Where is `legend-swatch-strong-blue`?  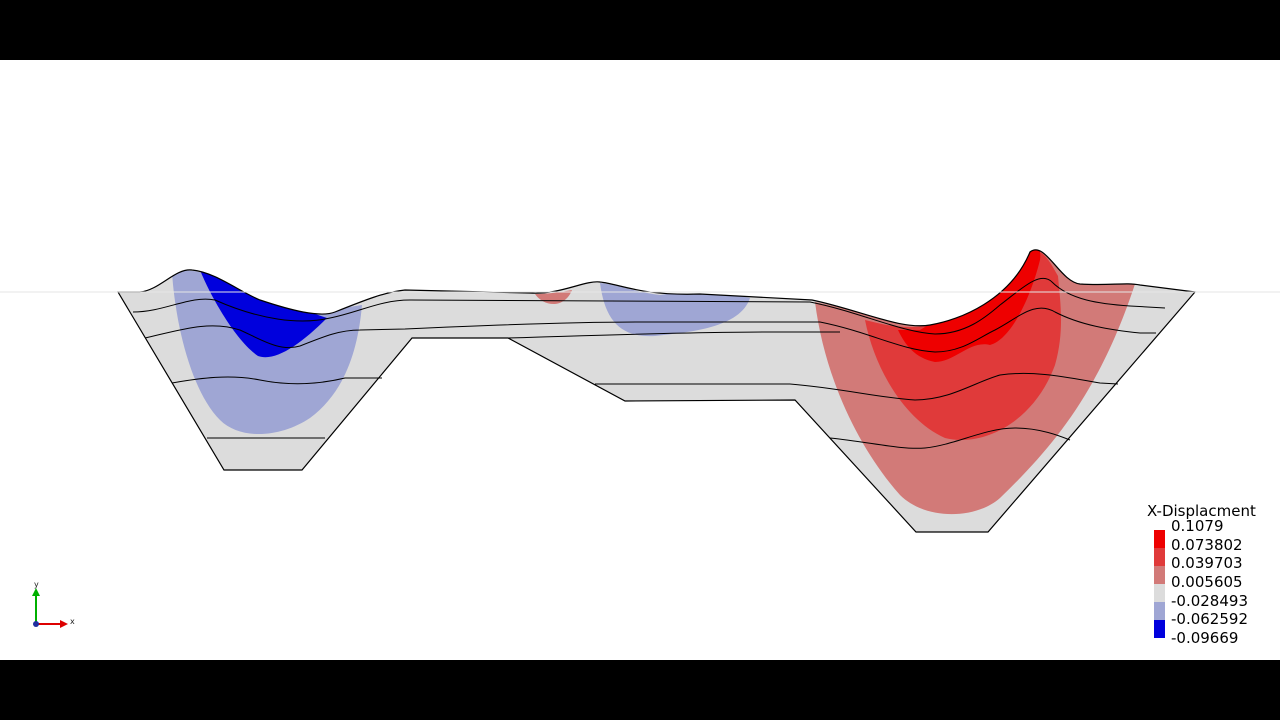 legend-swatch-strong-blue is located at coordinates (1159, 629).